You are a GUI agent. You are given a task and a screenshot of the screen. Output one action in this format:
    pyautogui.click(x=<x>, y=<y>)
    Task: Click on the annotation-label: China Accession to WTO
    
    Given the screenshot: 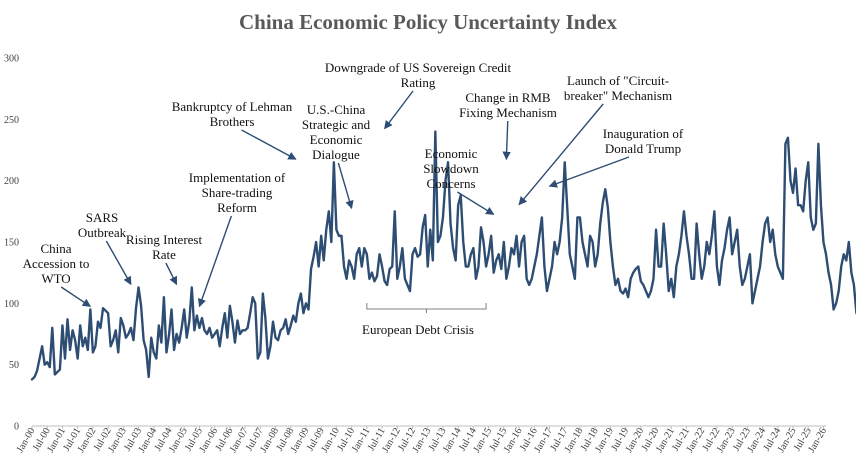 What is the action you would take?
    pyautogui.click(x=56, y=263)
    